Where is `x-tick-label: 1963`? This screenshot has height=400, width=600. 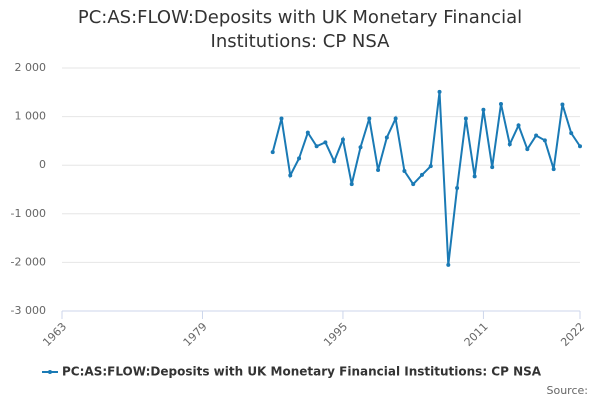
x-tick-label: 1963 is located at coordinates (54, 334).